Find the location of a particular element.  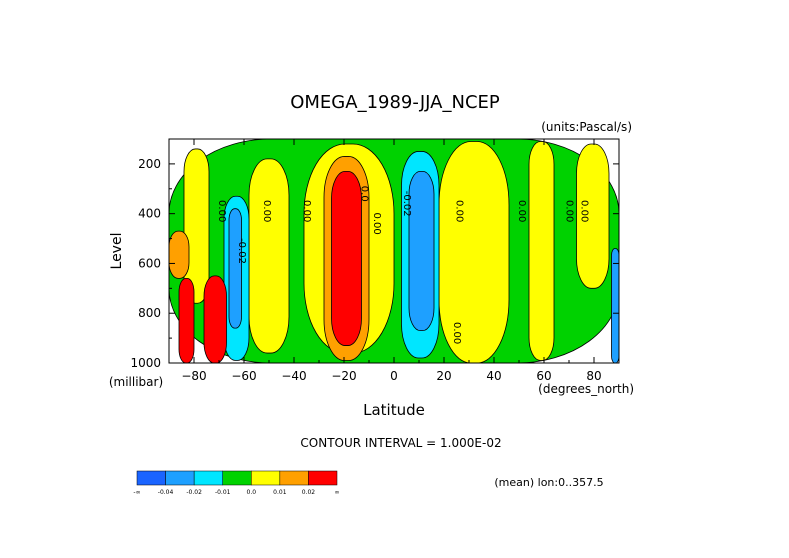

y-tick-label: 1000 is located at coordinates (145, 363).